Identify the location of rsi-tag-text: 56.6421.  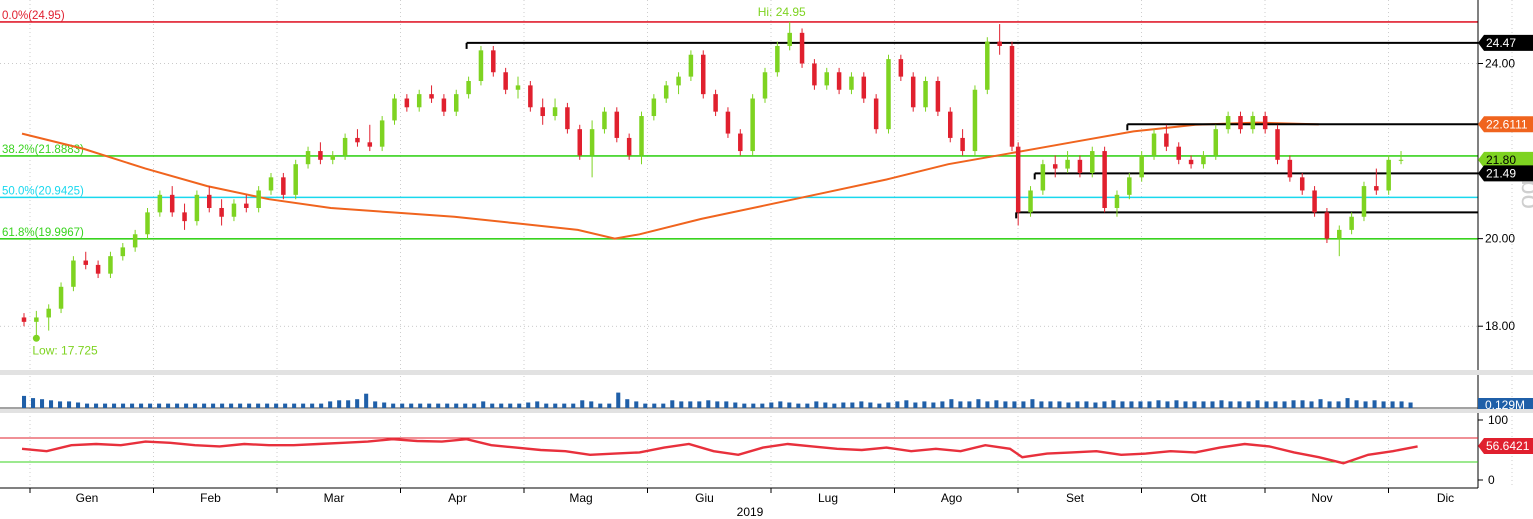
(1508, 446).